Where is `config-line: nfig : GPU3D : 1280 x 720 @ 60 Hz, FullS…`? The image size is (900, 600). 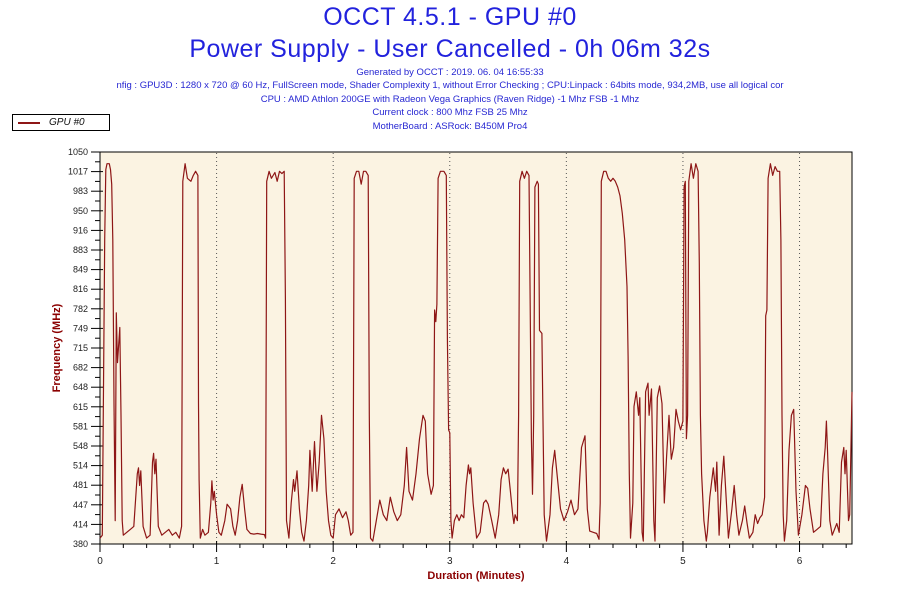
config-line: nfig : GPU3D : 1280 x 720 @ 60 Hz, FullS… is located at coordinates (450, 86).